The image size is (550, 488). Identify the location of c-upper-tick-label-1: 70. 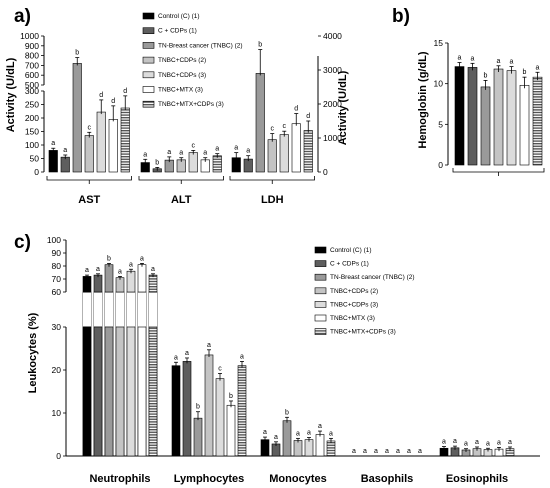
(57, 279).